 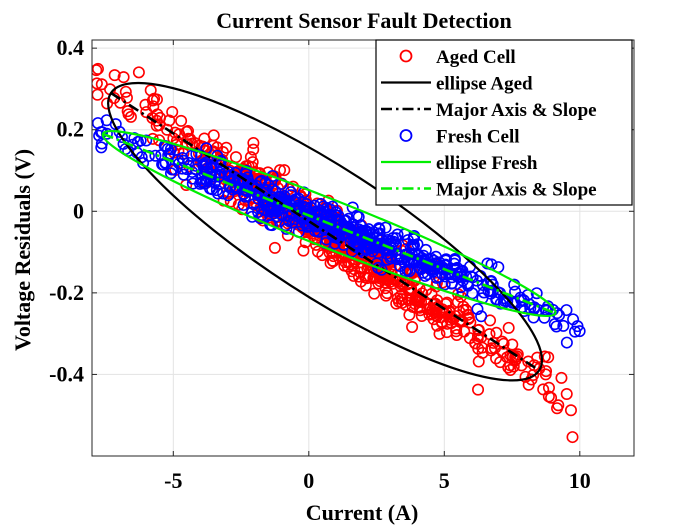 What do you see at coordinates (71, 47) in the screenshot?
I see `y-tick-label: 0.4` at bounding box center [71, 47].